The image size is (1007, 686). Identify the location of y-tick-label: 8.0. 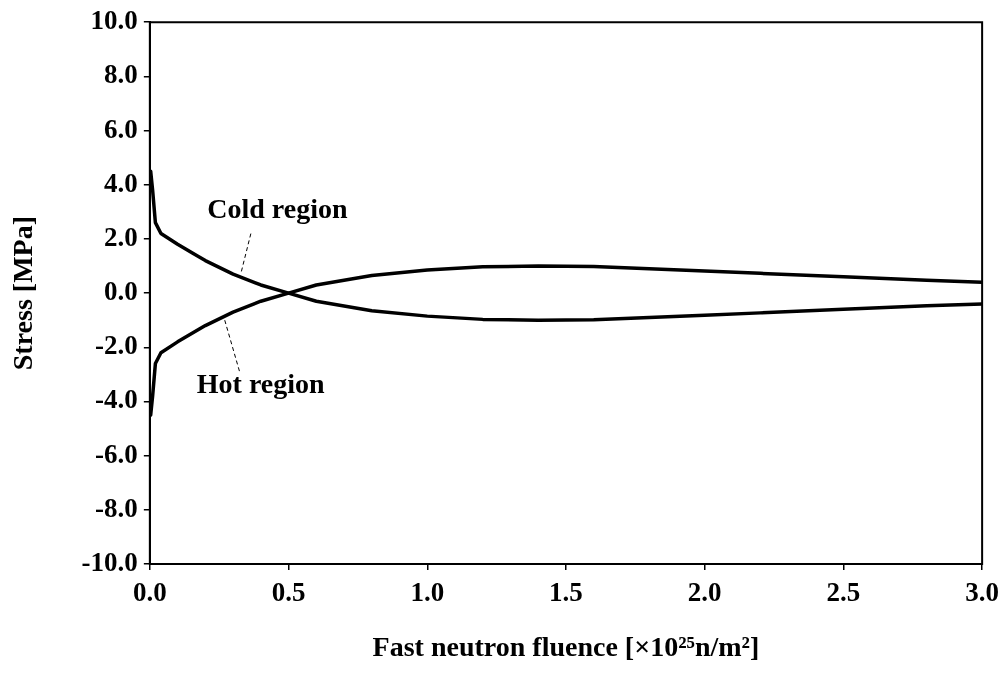
(121, 74).